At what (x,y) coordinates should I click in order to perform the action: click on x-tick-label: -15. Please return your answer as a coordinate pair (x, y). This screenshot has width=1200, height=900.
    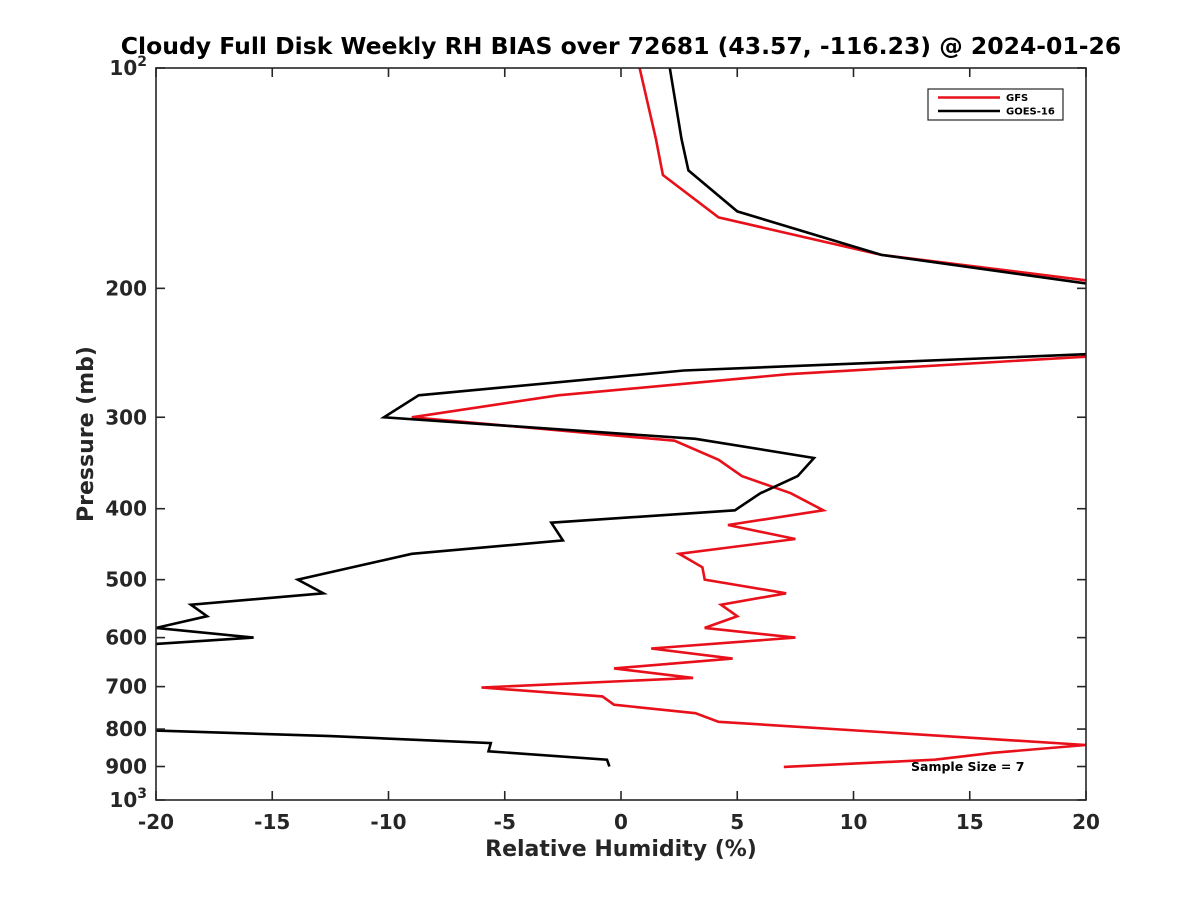
    Looking at the image, I should click on (272, 822).